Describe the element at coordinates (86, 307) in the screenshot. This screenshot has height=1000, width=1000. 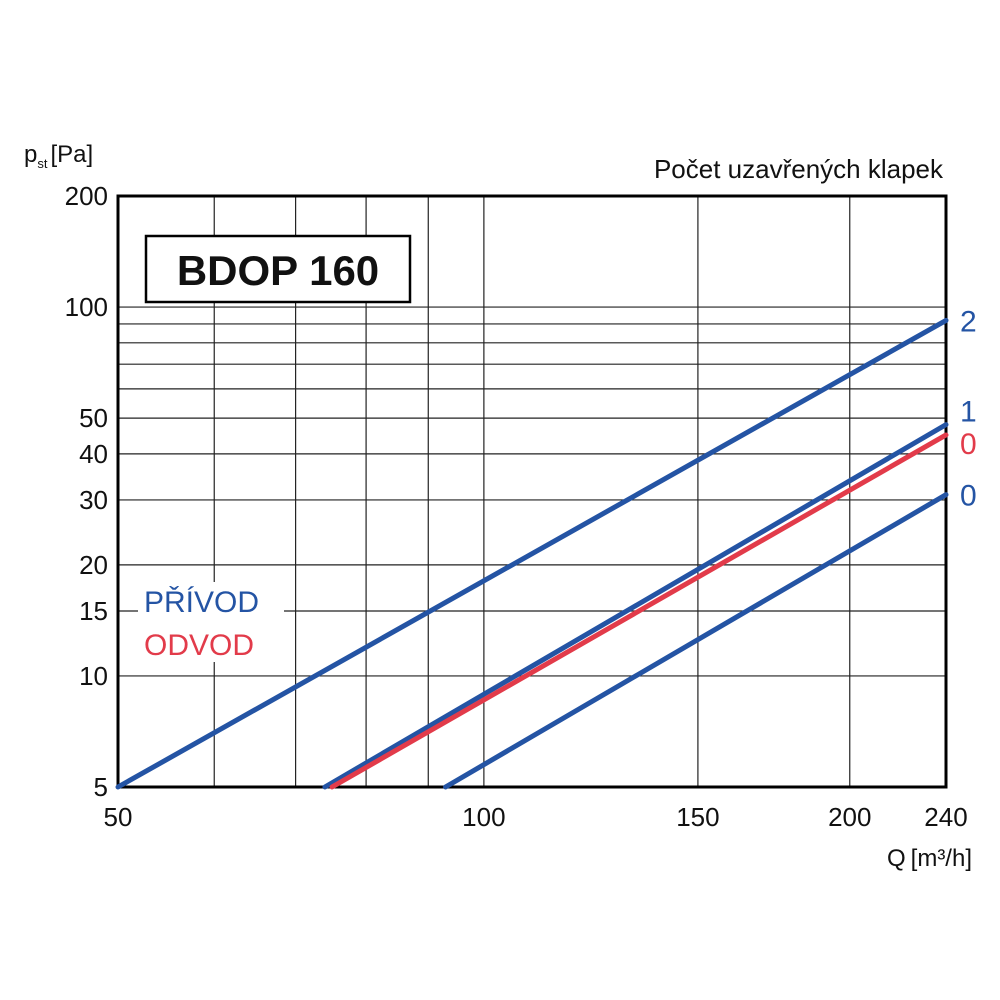
I see `y-tick-label: 100` at that location.